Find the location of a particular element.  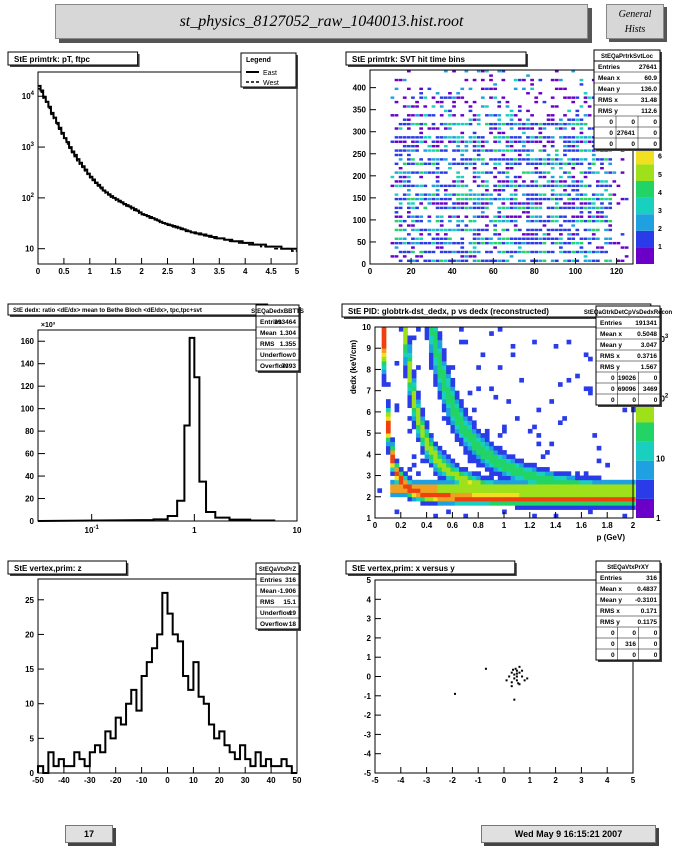

pt-xtick-label: 3 is located at coordinates (193, 271).